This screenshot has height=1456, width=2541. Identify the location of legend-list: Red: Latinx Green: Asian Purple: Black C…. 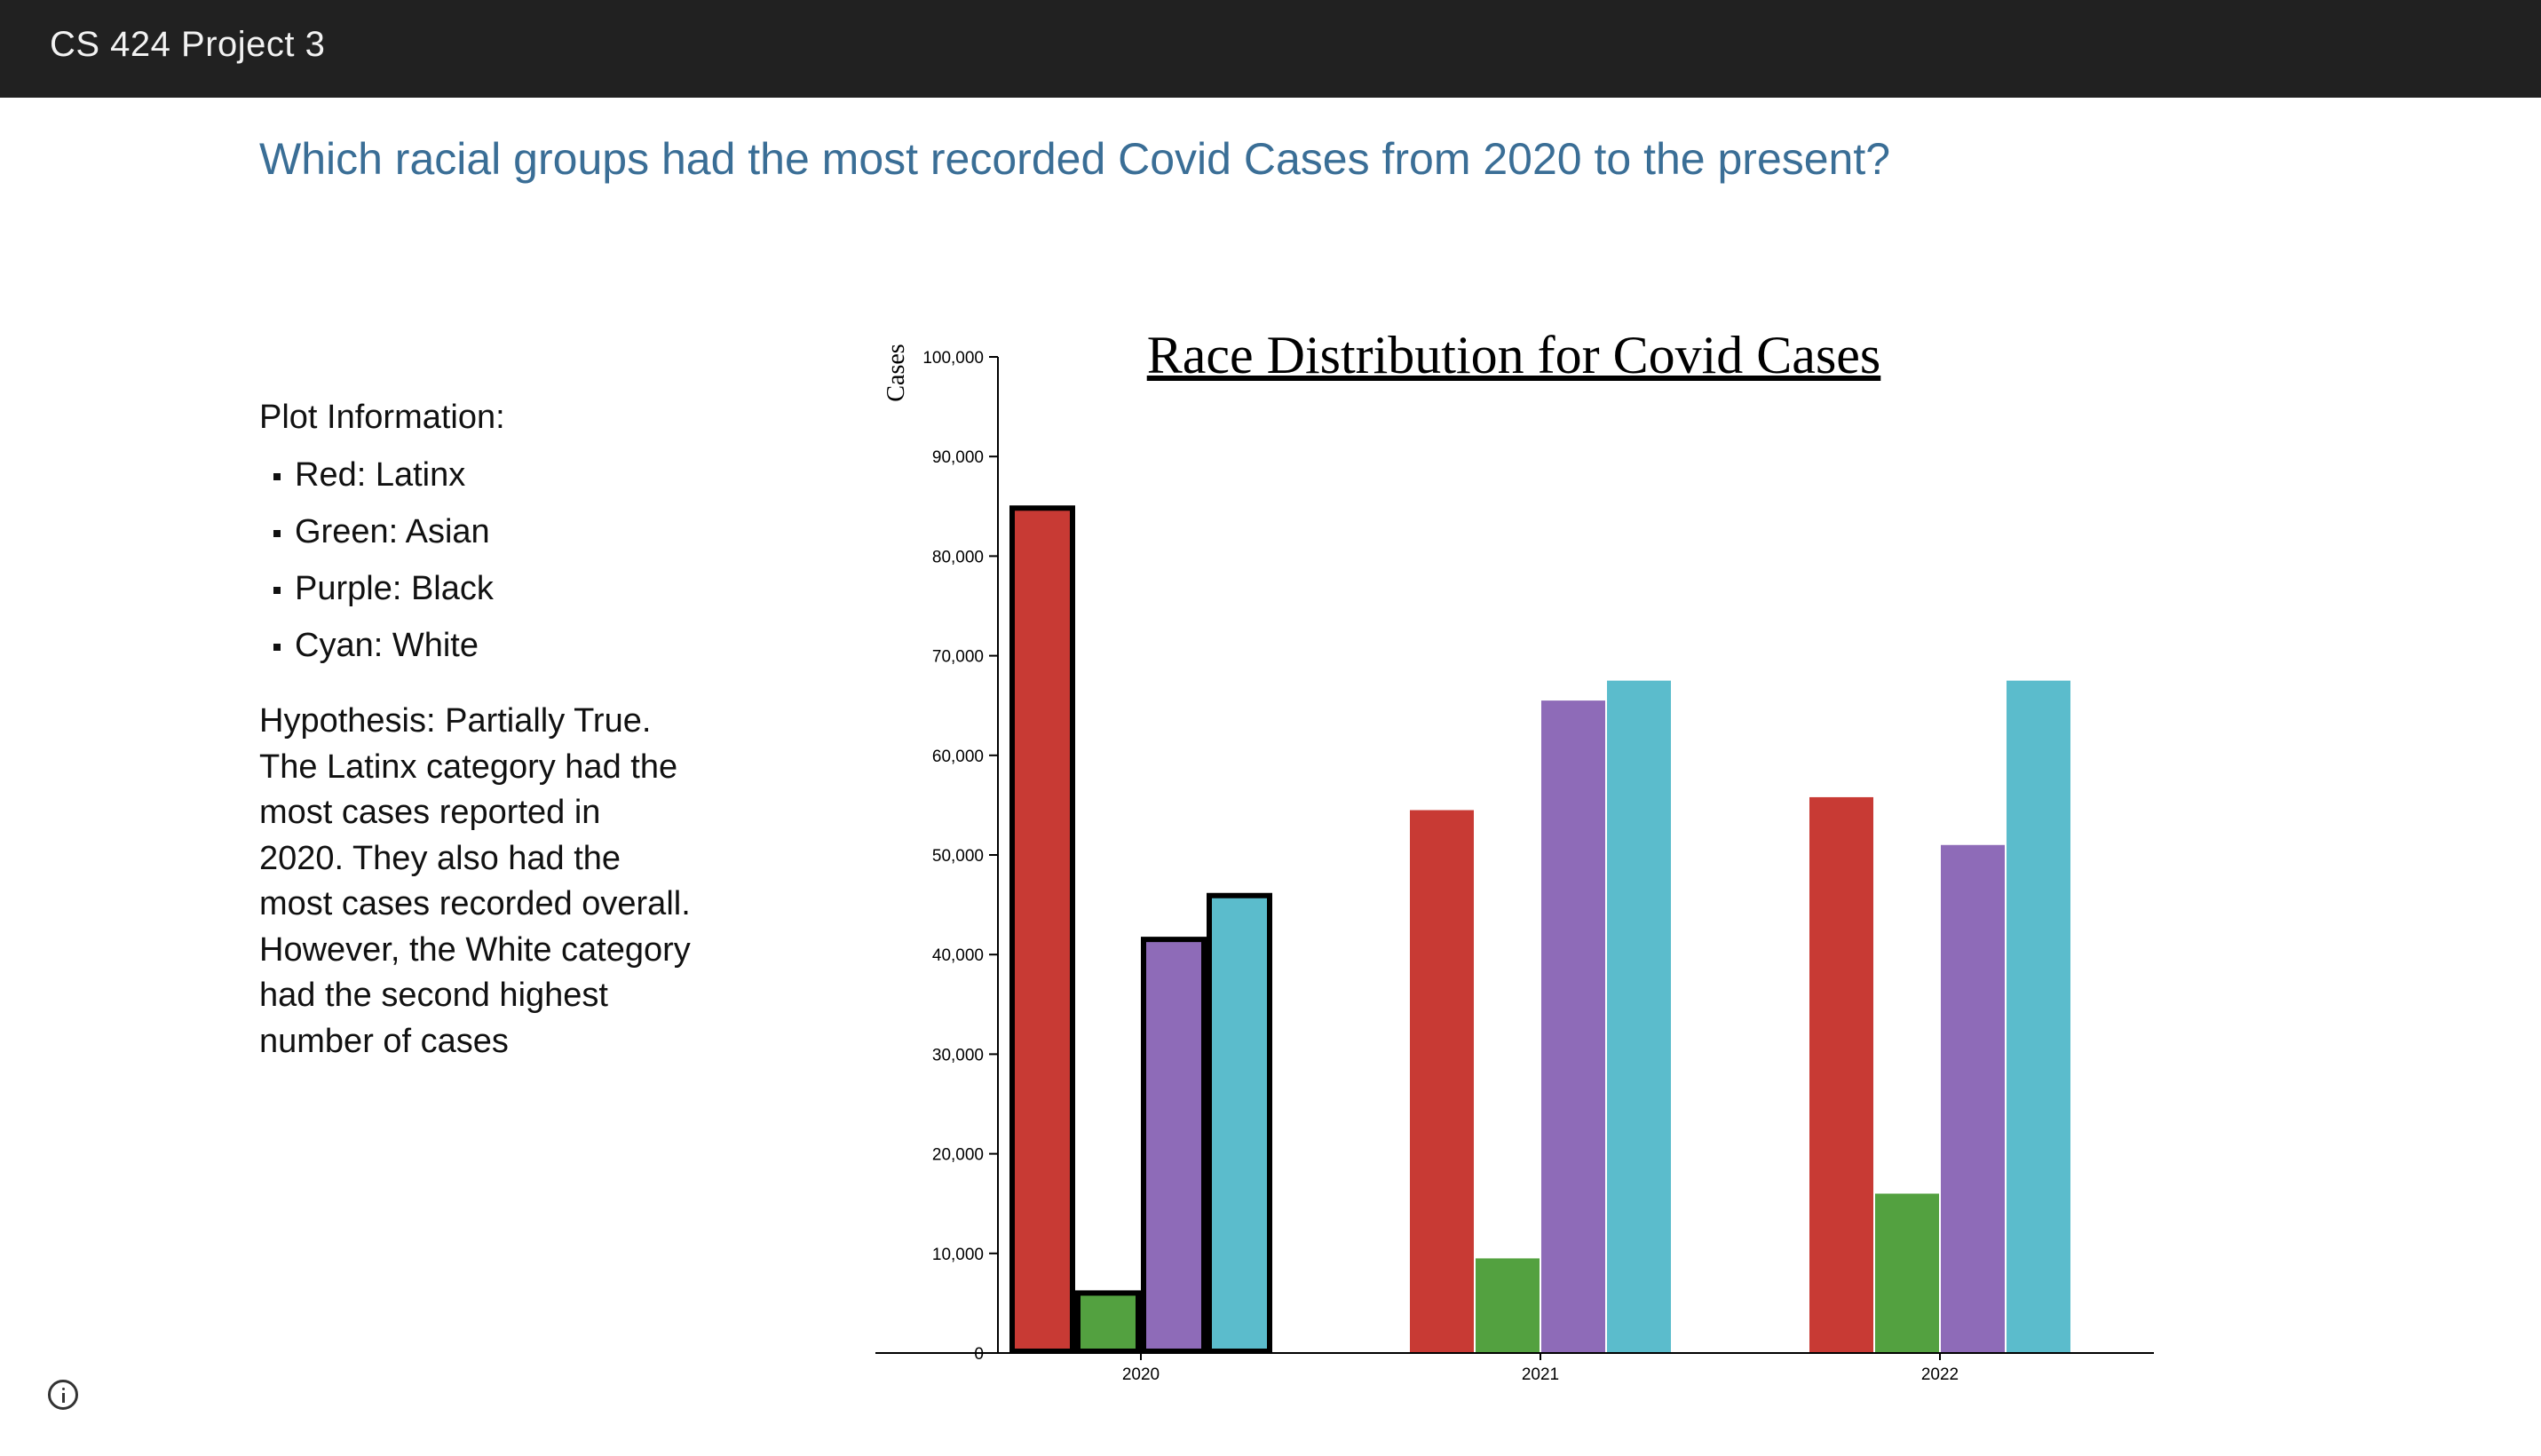
(481, 560).